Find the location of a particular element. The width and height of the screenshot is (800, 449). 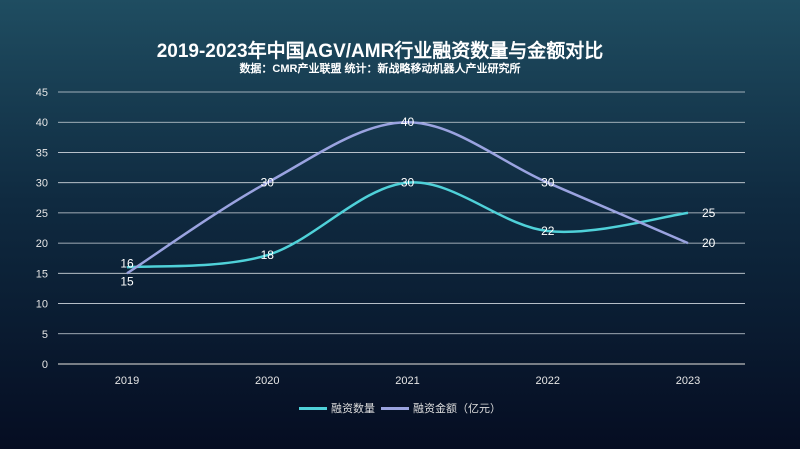

y-tick-label: 35 is located at coordinates (42, 153).